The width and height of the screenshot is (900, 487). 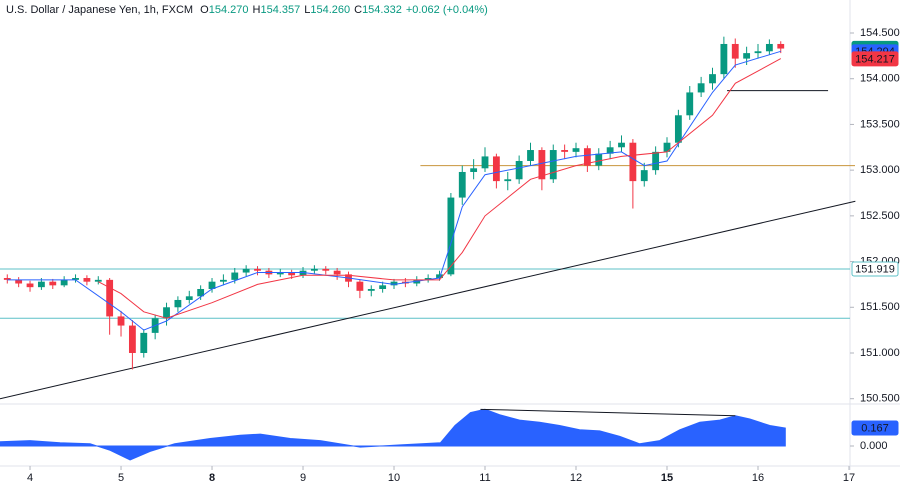 I want to click on ohlc-item: H154.357, so click(x=277, y=10).